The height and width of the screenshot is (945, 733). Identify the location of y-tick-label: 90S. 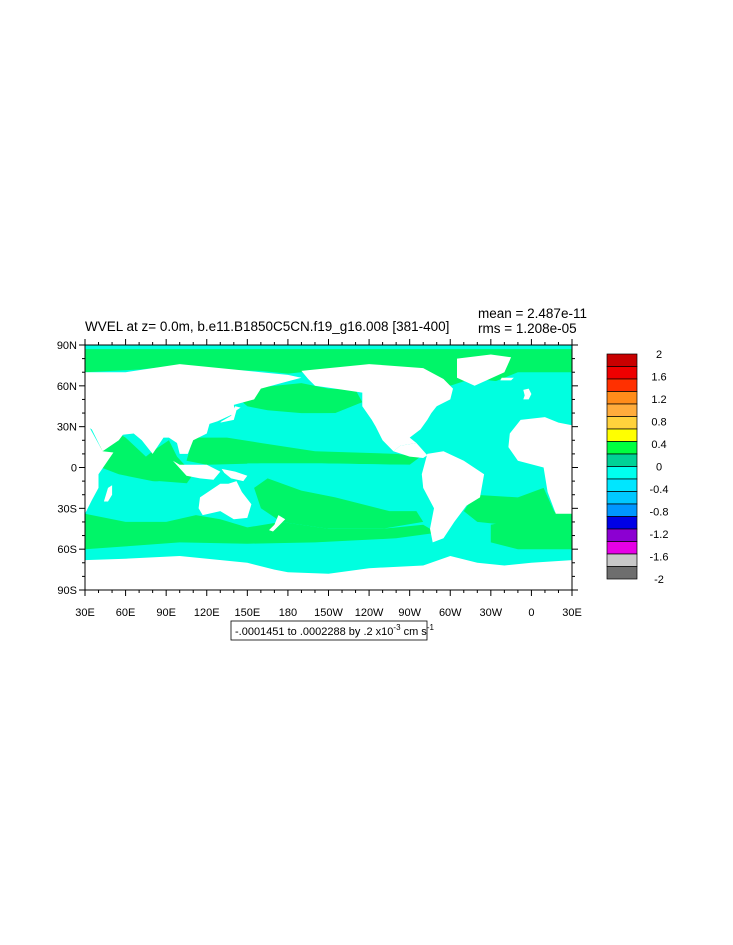
(67, 591).